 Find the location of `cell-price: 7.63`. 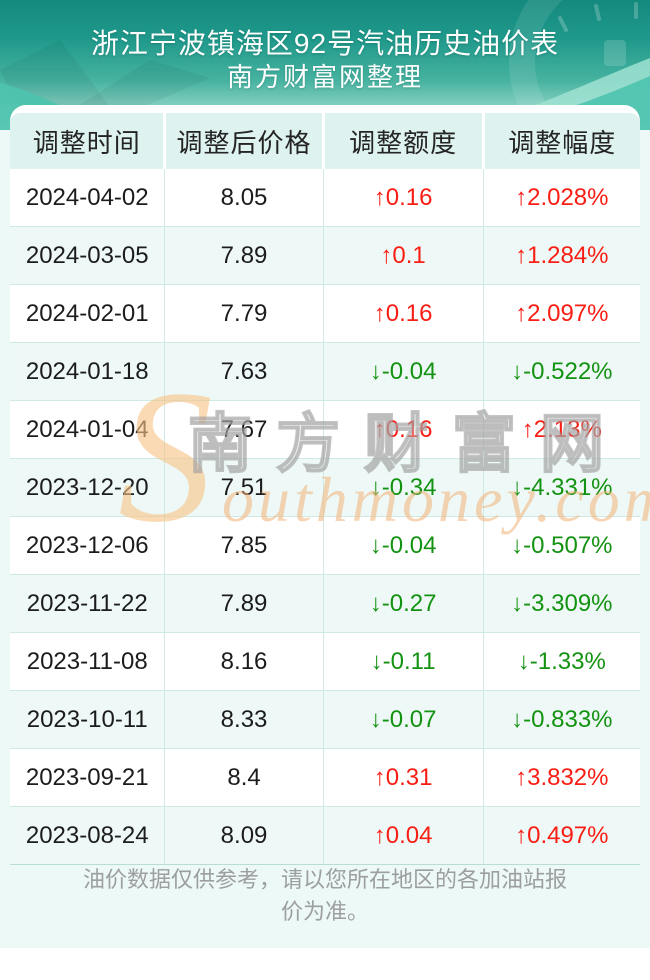

cell-price: 7.63 is located at coordinates (244, 371).